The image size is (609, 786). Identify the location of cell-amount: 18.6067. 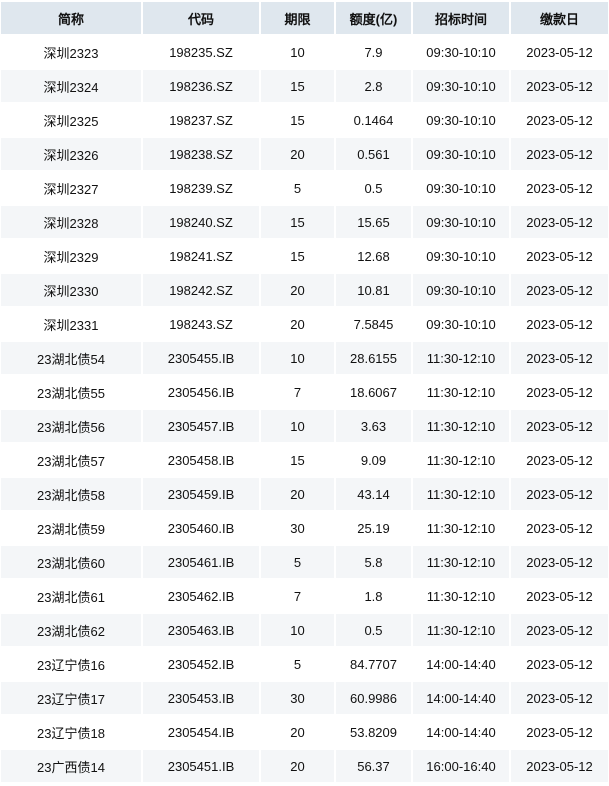
(373, 392).